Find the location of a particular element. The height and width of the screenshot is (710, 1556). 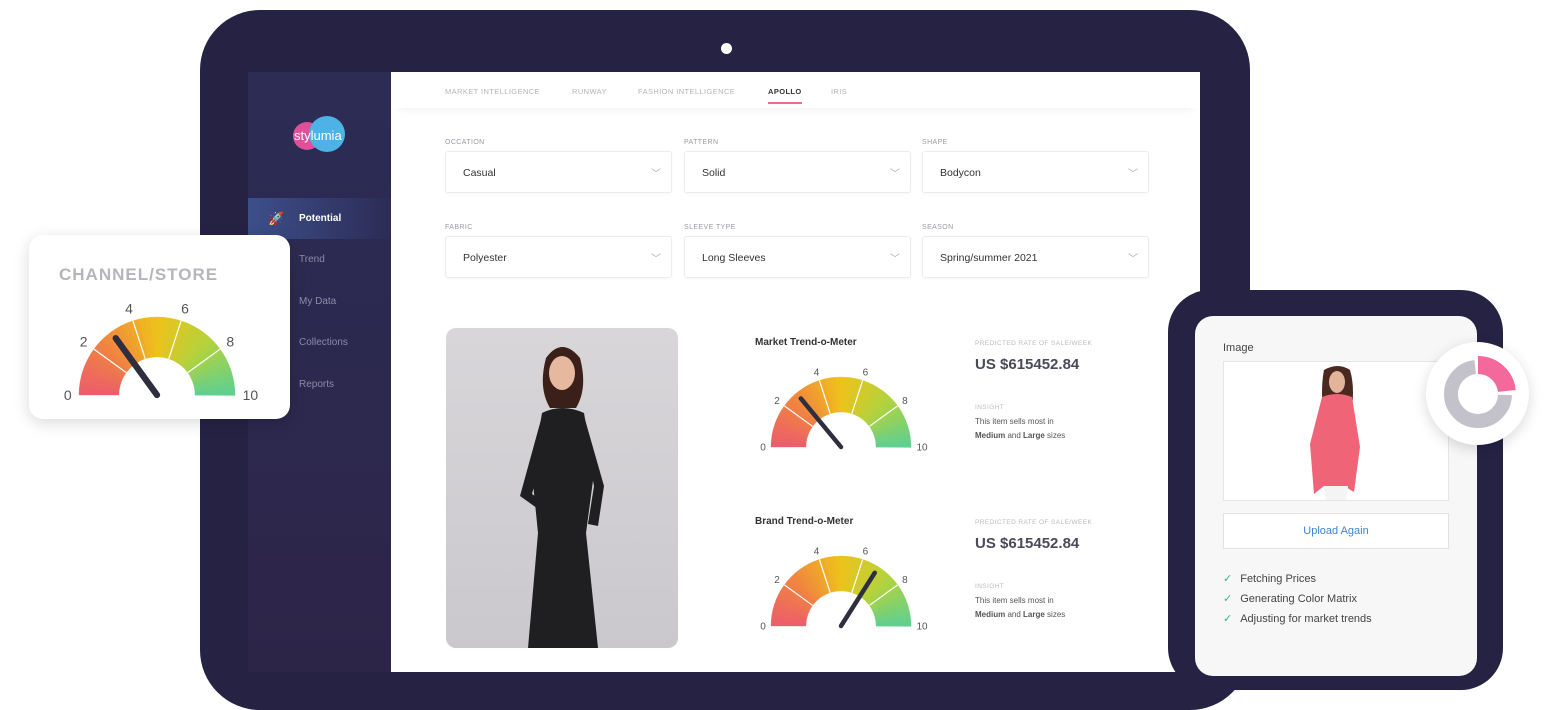

select-value: Solid is located at coordinates (714, 173).